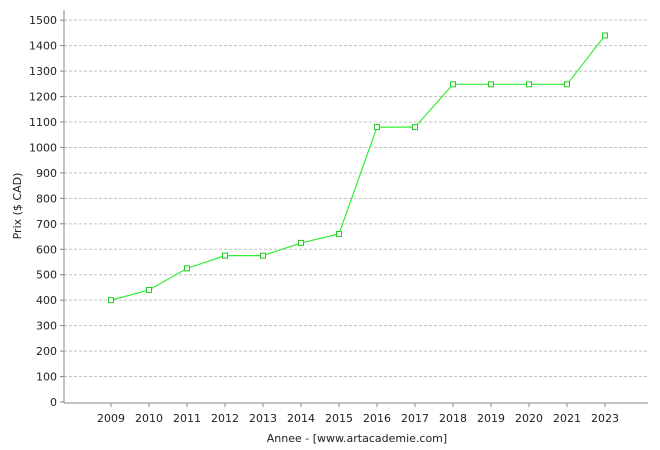 The height and width of the screenshot is (450, 660). What do you see at coordinates (111, 418) in the screenshot?
I see `x-tick-label: 2009` at bounding box center [111, 418].